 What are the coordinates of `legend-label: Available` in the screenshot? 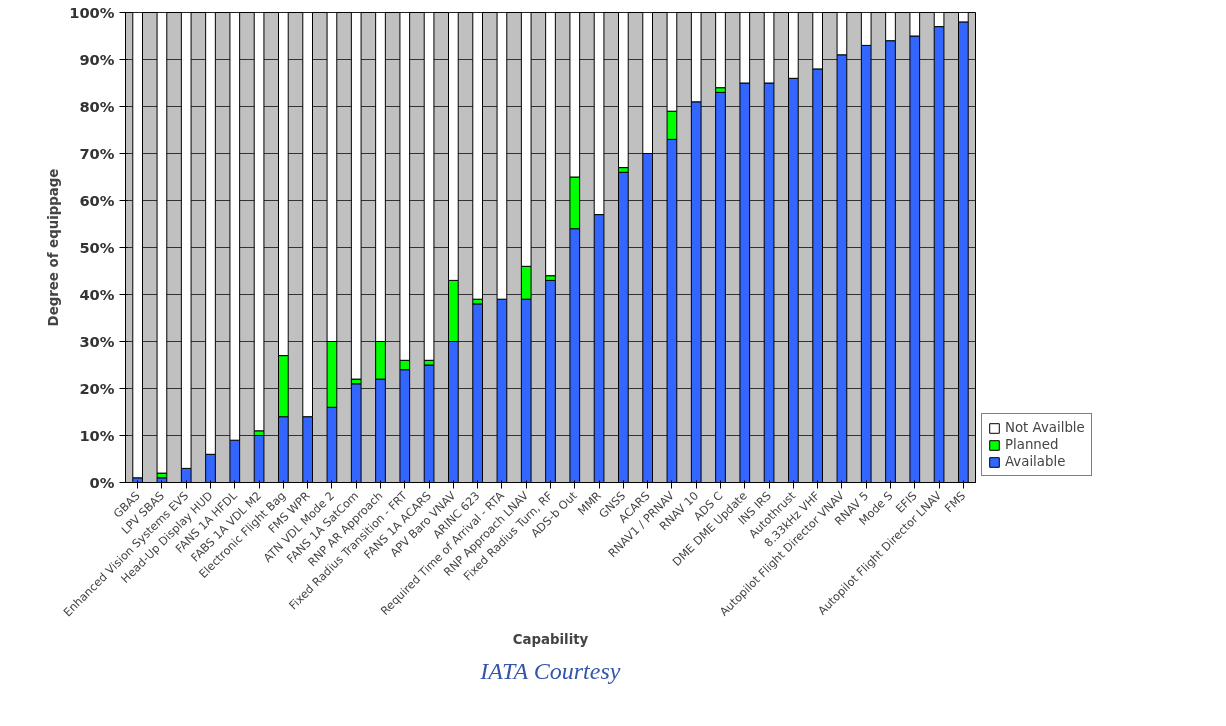 It's located at (1035, 461).